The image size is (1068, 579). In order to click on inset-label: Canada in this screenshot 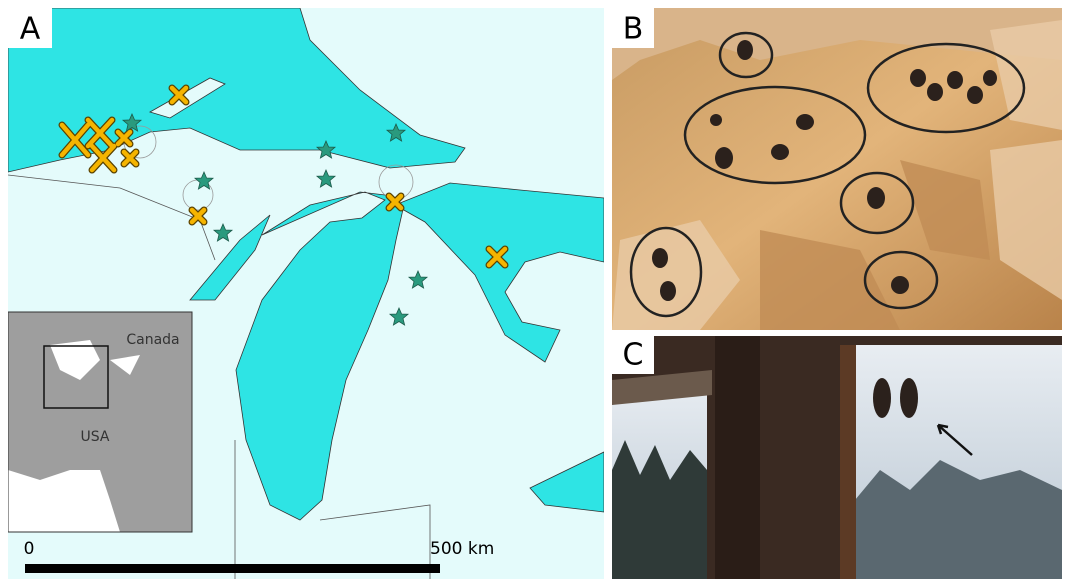, I will do `click(152, 340)`.